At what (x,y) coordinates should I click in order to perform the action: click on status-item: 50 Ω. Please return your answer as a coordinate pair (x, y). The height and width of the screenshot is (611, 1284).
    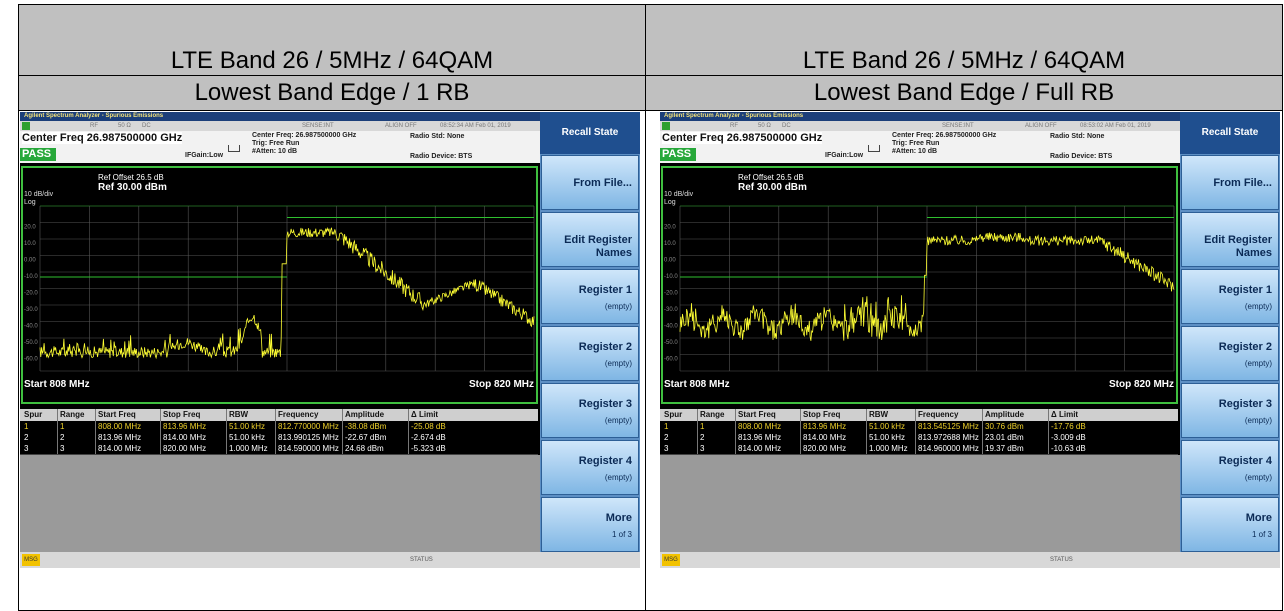
    Looking at the image, I should click on (764, 126).